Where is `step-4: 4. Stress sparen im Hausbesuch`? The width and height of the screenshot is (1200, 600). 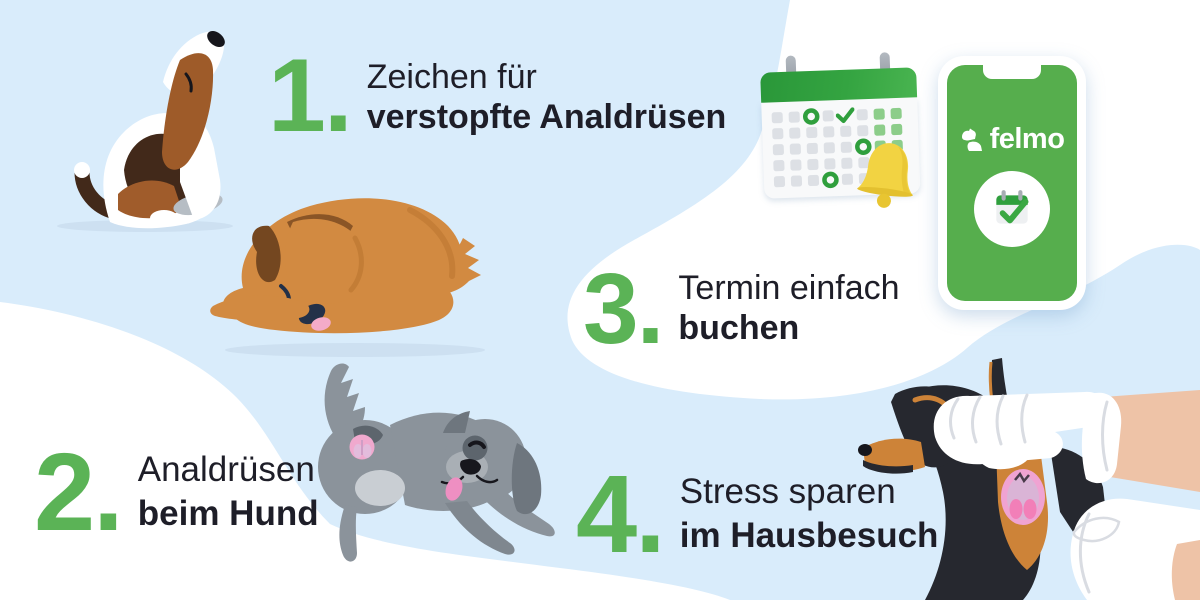 step-4: 4. Stress sparen im Hausbesuch is located at coordinates (757, 515).